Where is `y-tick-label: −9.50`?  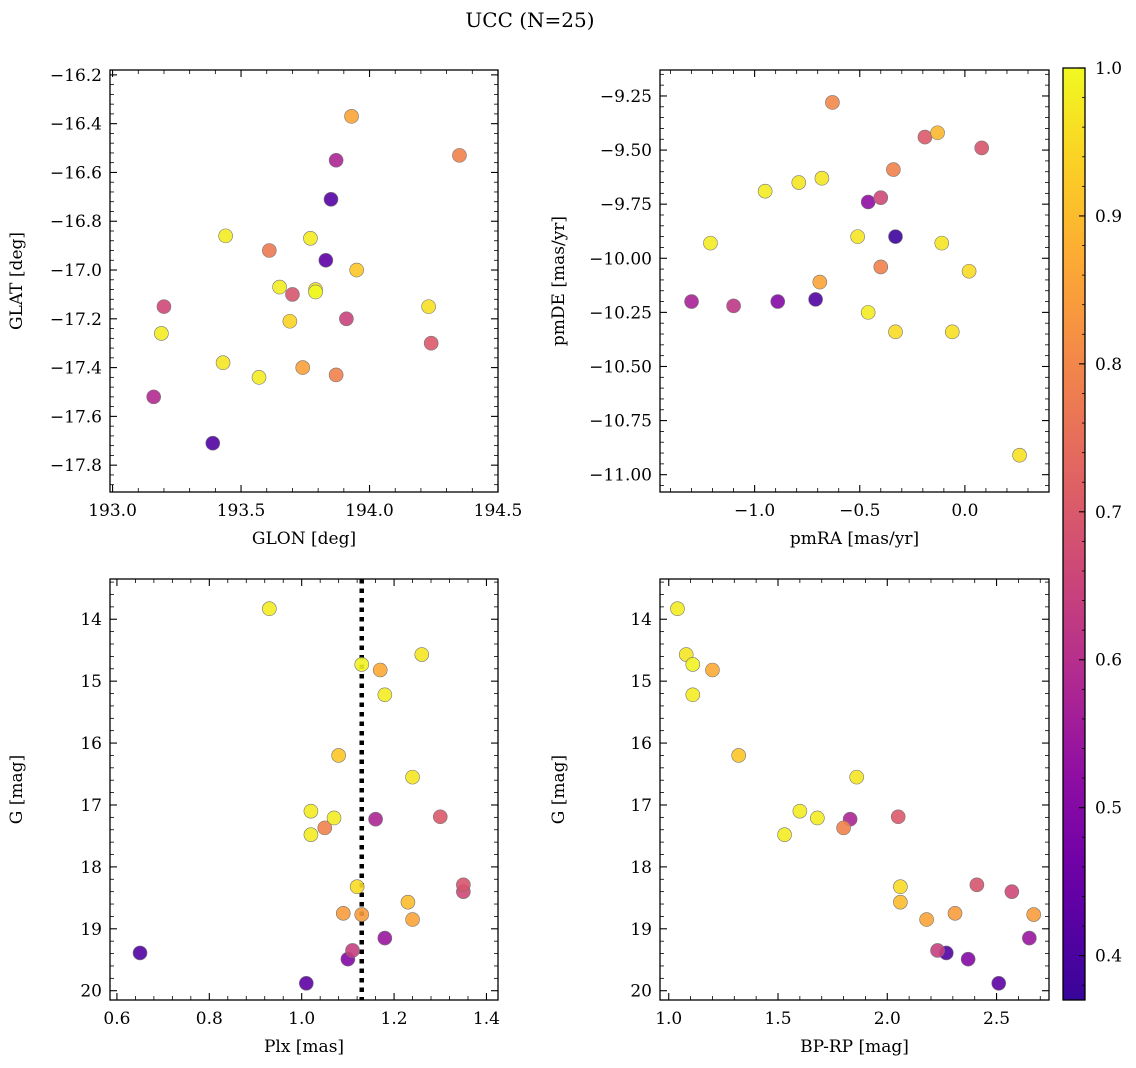 y-tick-label: −9.50 is located at coordinates (626, 151).